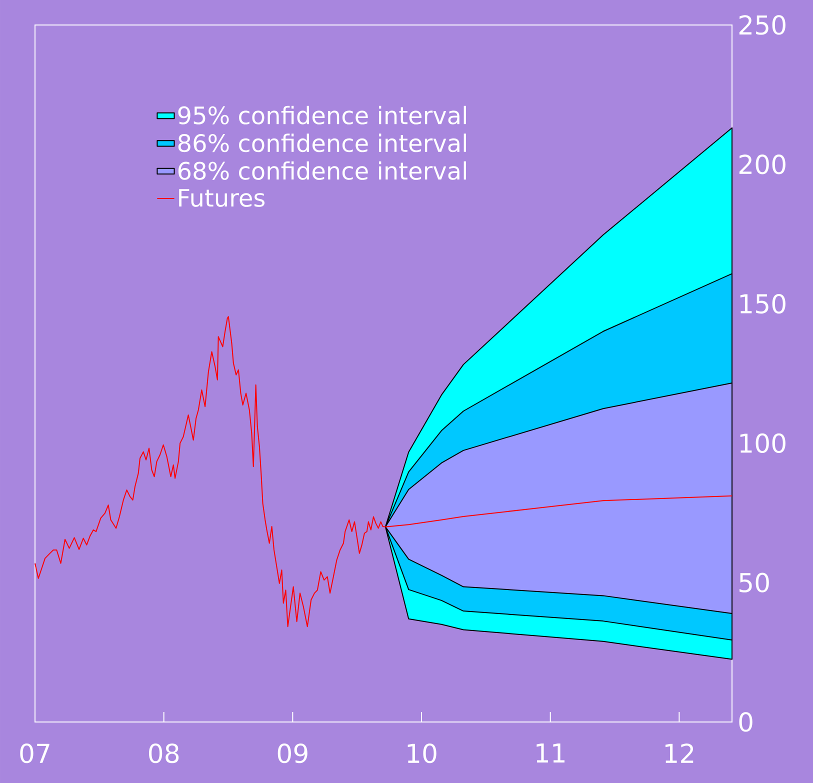  Describe the element at coordinates (762, 25) in the screenshot. I see `y-tick-label: 250` at that location.